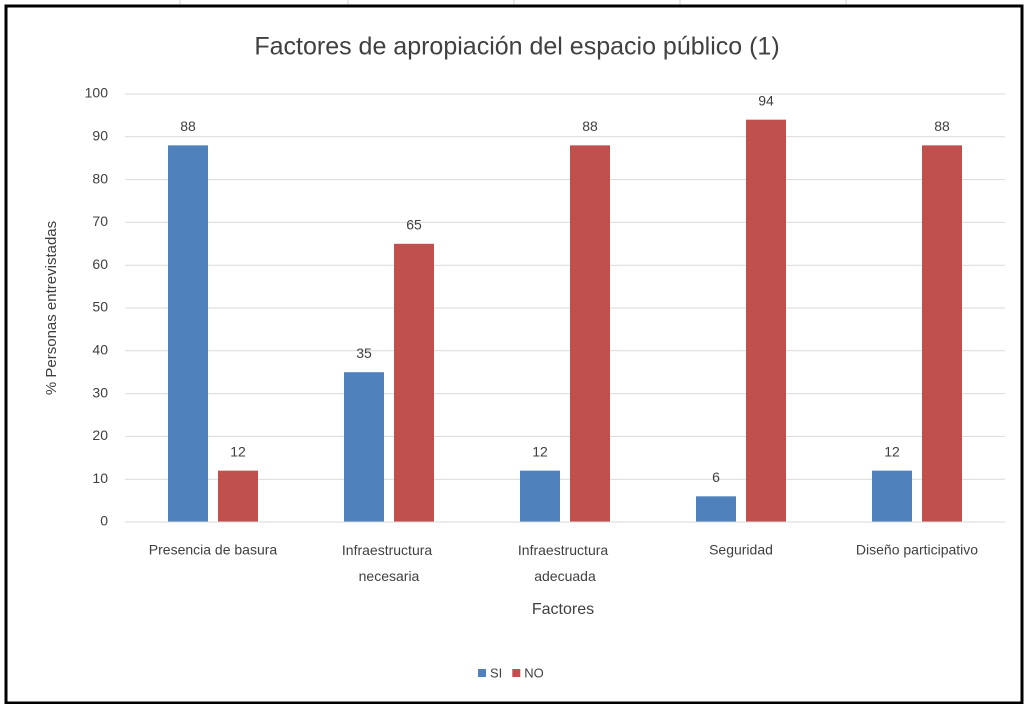 Image resolution: width=1029 pixels, height=704 pixels. What do you see at coordinates (100, 478) in the screenshot?
I see `y-tick-label: 10` at bounding box center [100, 478].